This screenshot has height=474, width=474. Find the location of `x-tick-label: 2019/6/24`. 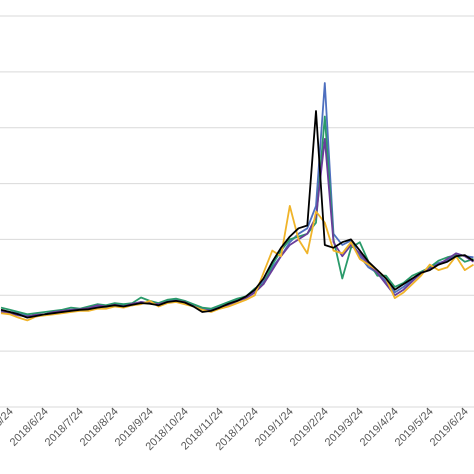

x-tick-label: 2019/6/24 is located at coordinates (449, 427).